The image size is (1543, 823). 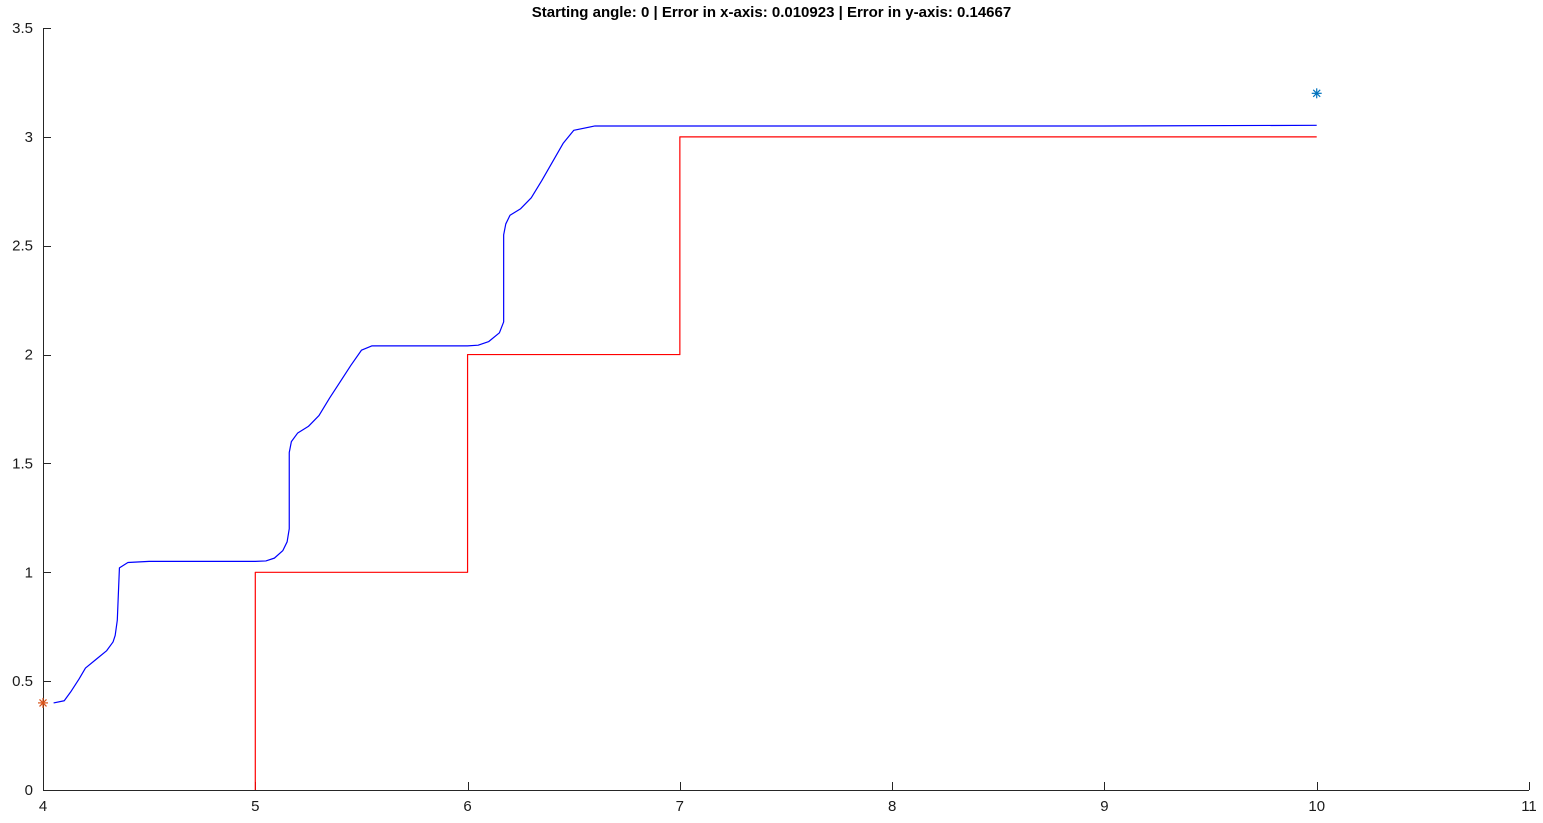 I want to click on x-tick-label: 11, so click(x=1529, y=806).